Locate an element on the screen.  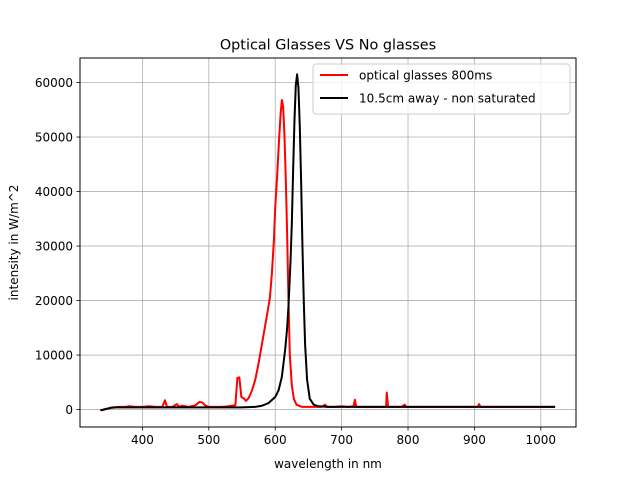
x-tick-label: 600 is located at coordinates (275, 440).